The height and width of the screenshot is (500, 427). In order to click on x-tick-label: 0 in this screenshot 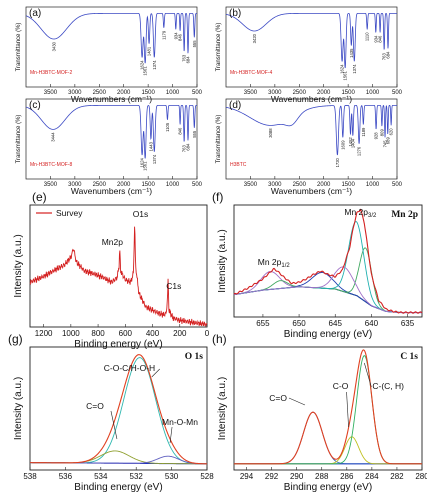, I will do `click(207, 333)`.